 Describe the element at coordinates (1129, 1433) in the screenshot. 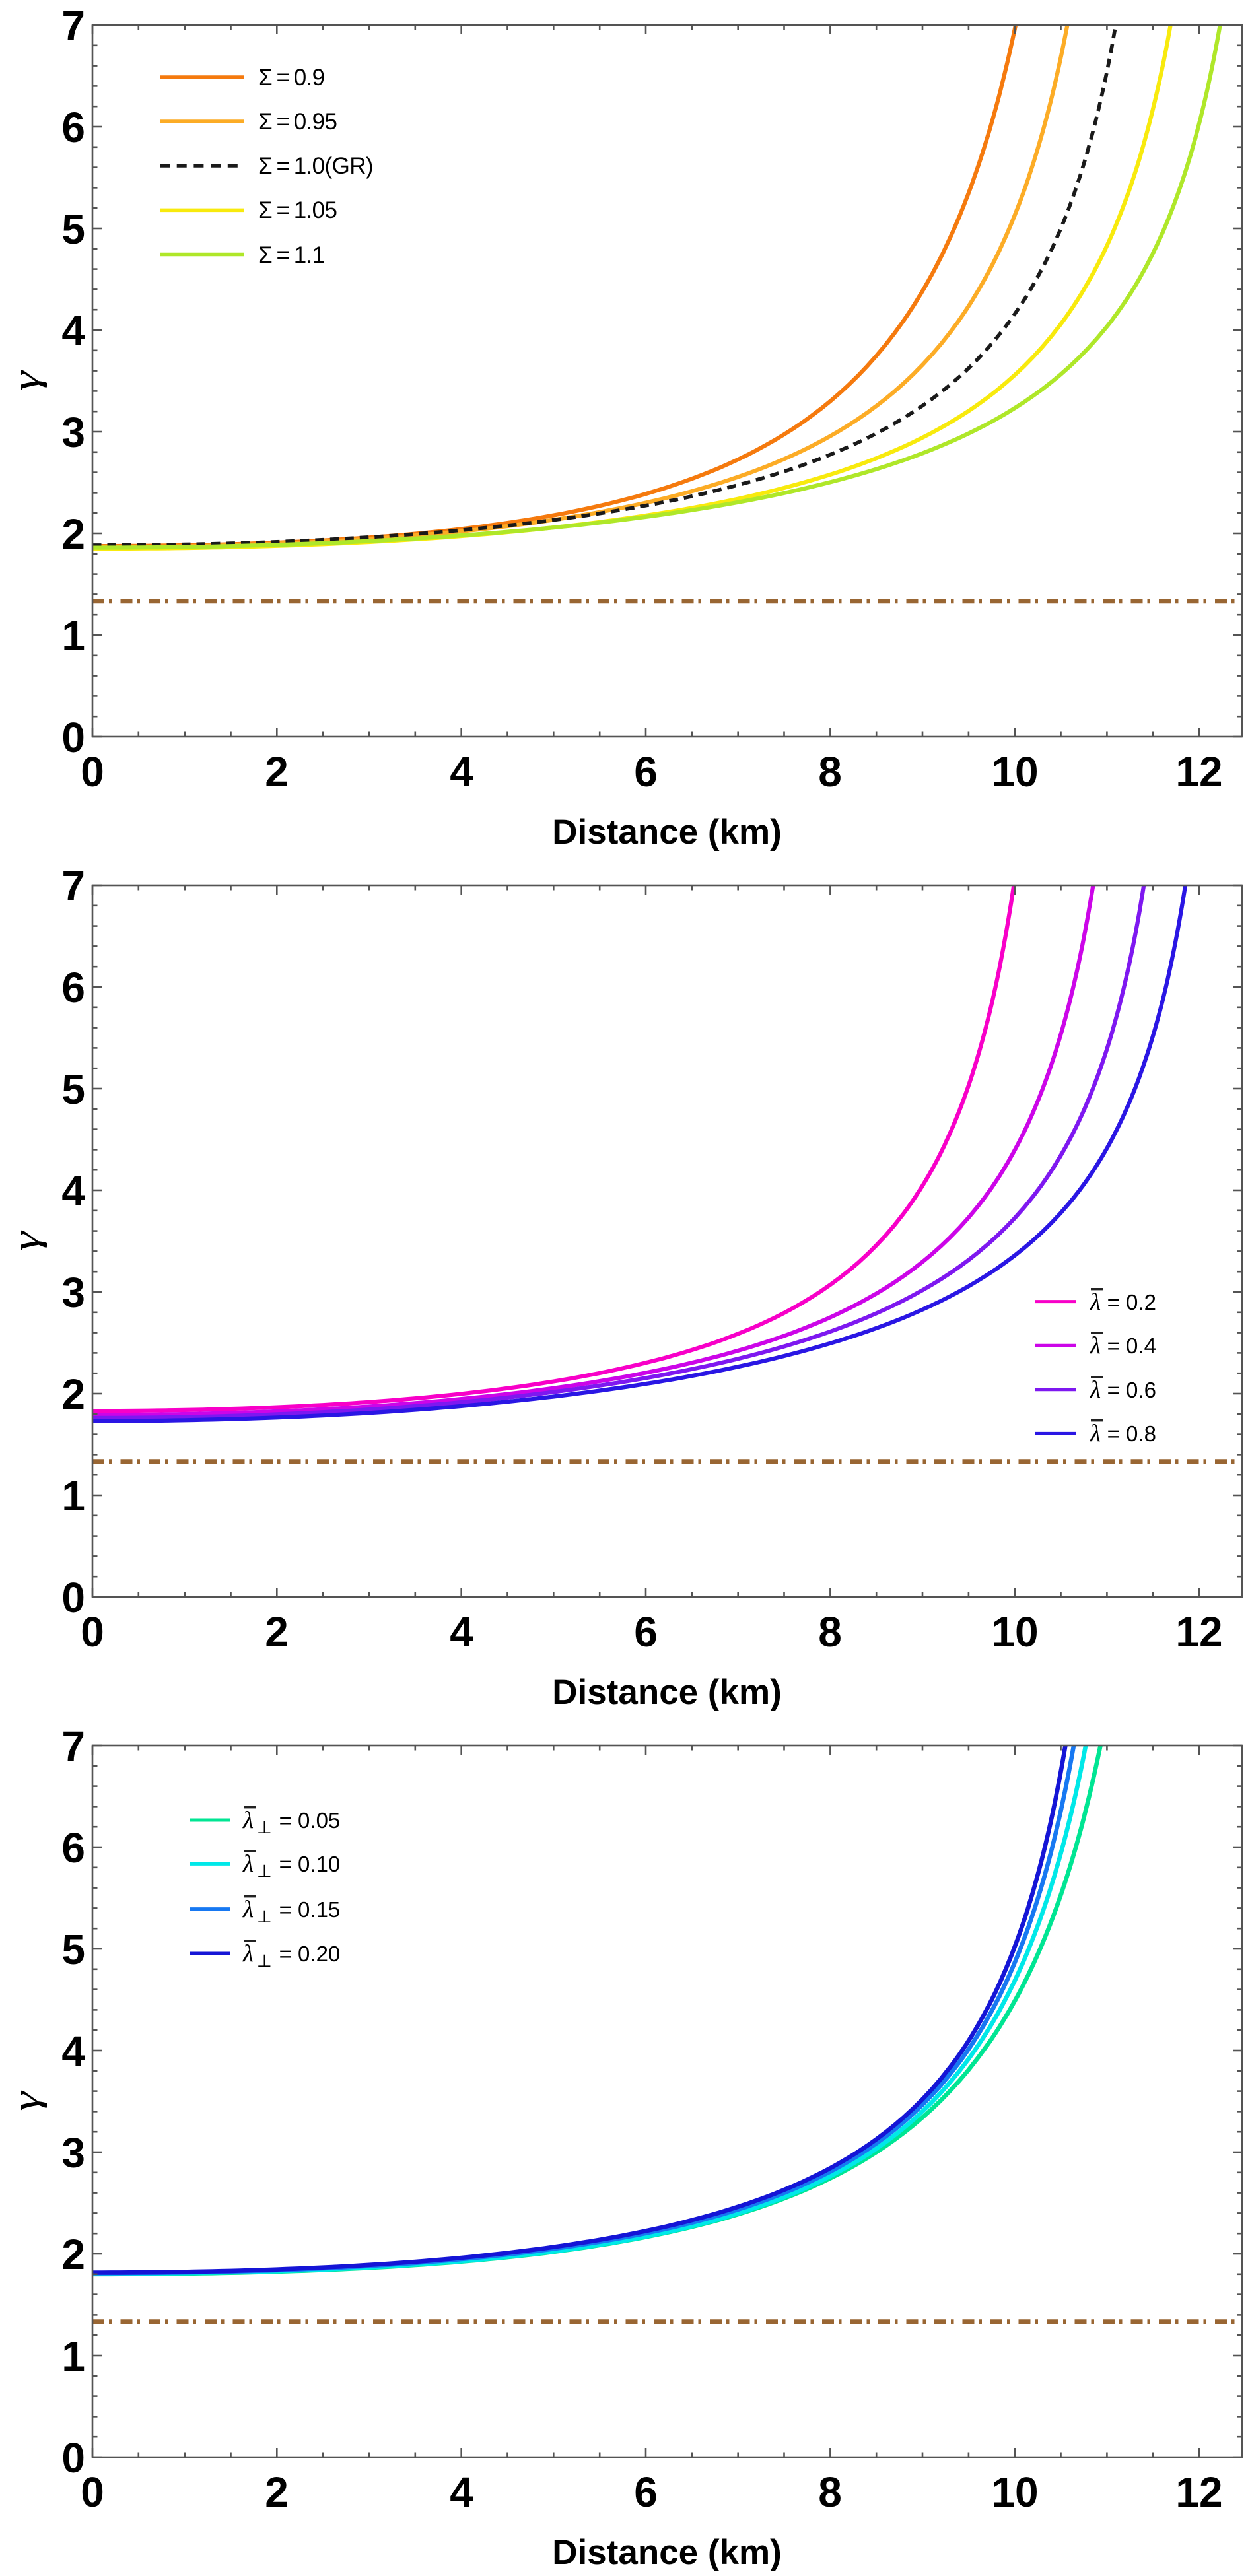

I see `svg-text: = 0.8` at that location.